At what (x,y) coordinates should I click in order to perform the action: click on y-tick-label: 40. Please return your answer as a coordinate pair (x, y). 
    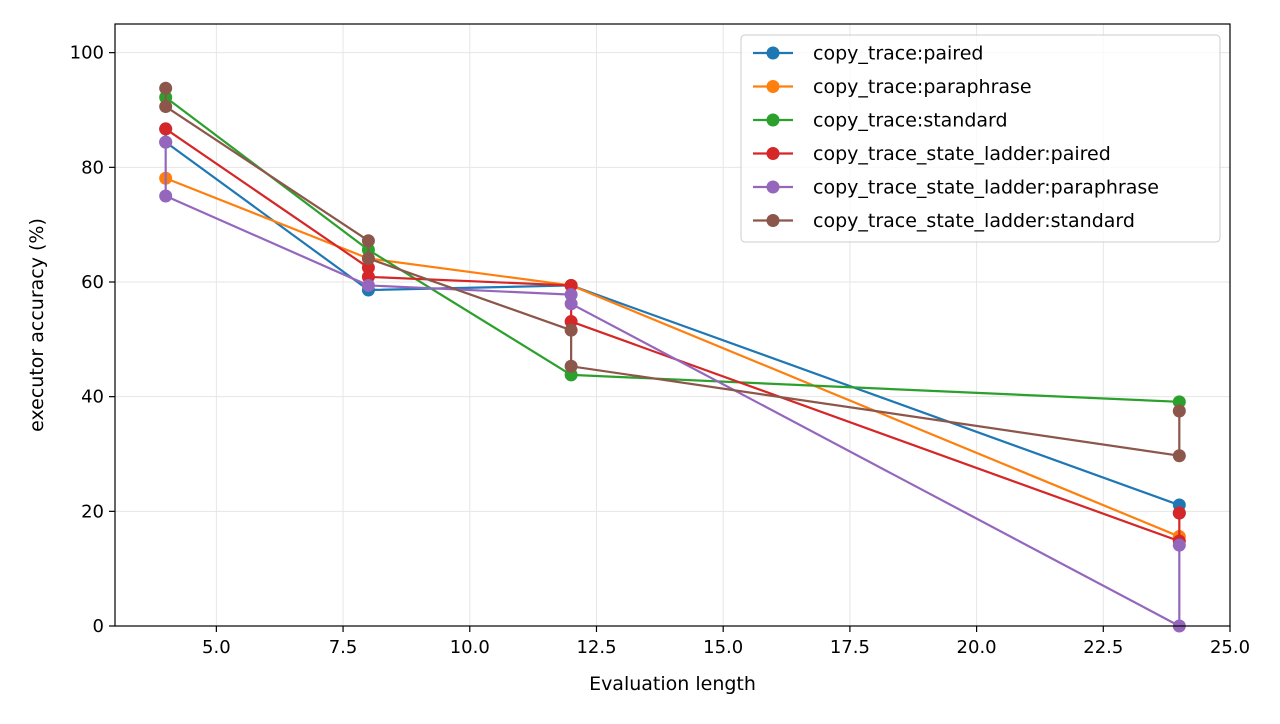
    Looking at the image, I should click on (92, 397).